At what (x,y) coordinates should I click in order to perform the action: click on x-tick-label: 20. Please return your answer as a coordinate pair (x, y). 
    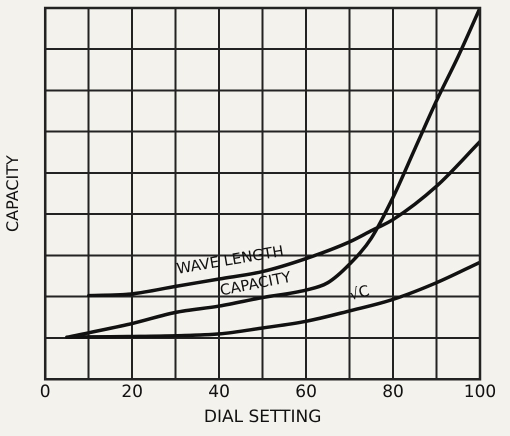
    Looking at the image, I should click on (132, 392).